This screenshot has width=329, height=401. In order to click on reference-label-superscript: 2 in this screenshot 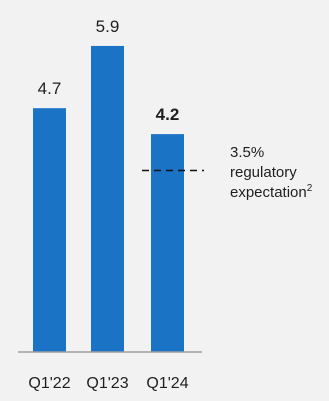, I will do `click(310, 188)`.